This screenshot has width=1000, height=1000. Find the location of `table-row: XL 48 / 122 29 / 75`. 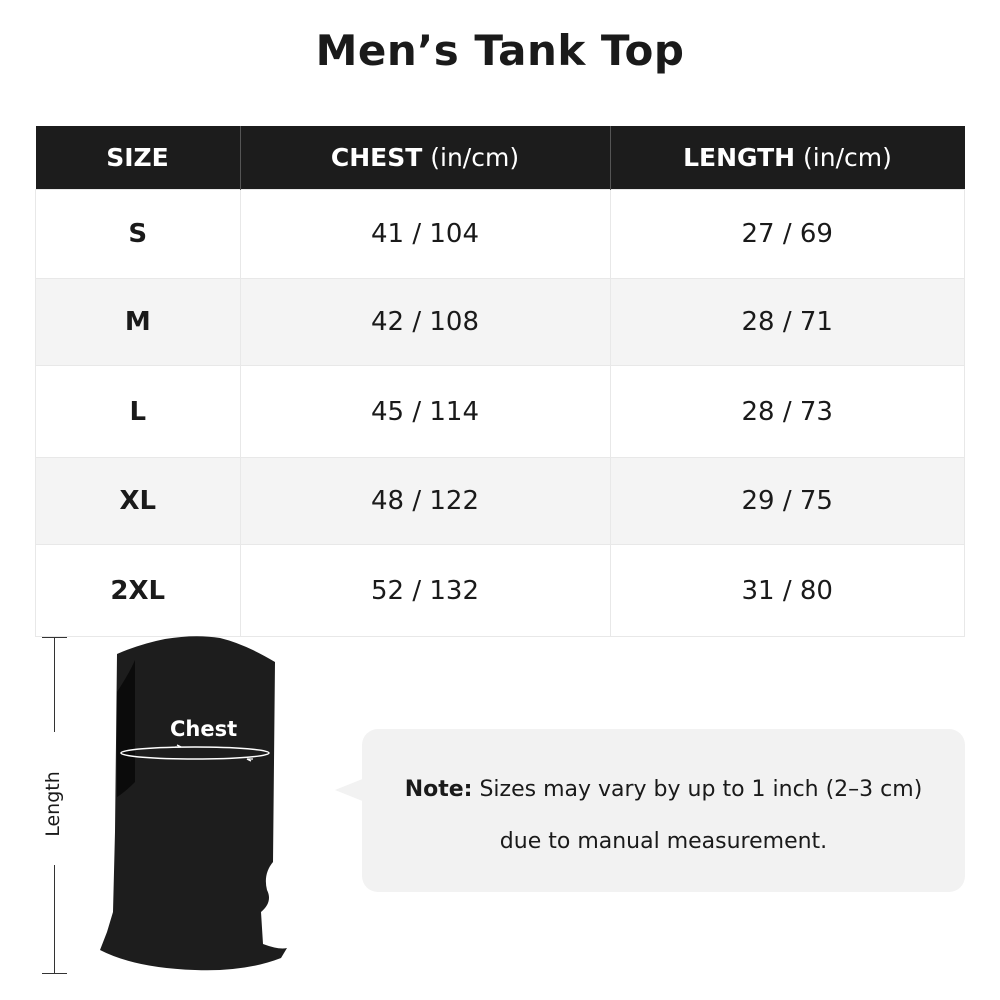

table-row: XL 48 / 122 29 / 75 is located at coordinates (500, 501).